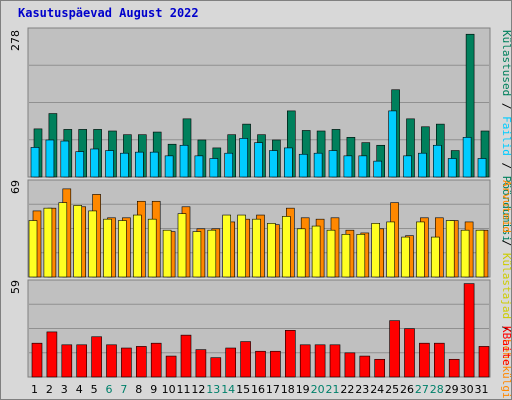  Describe the element at coordinates (184, 389) in the screenshot. I see `x-tick-label: 11` at that location.